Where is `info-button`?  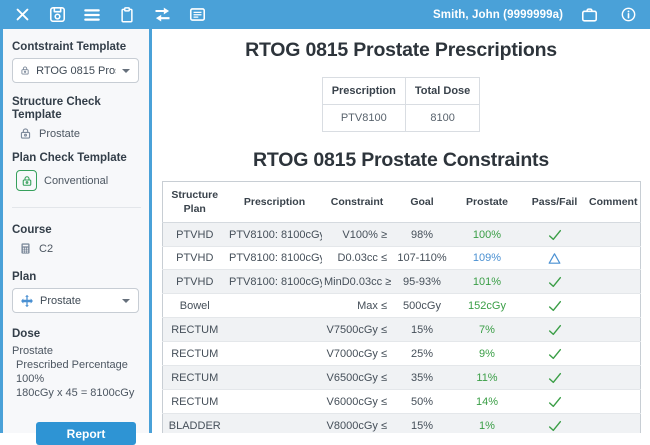
info-button is located at coordinates (628, 15).